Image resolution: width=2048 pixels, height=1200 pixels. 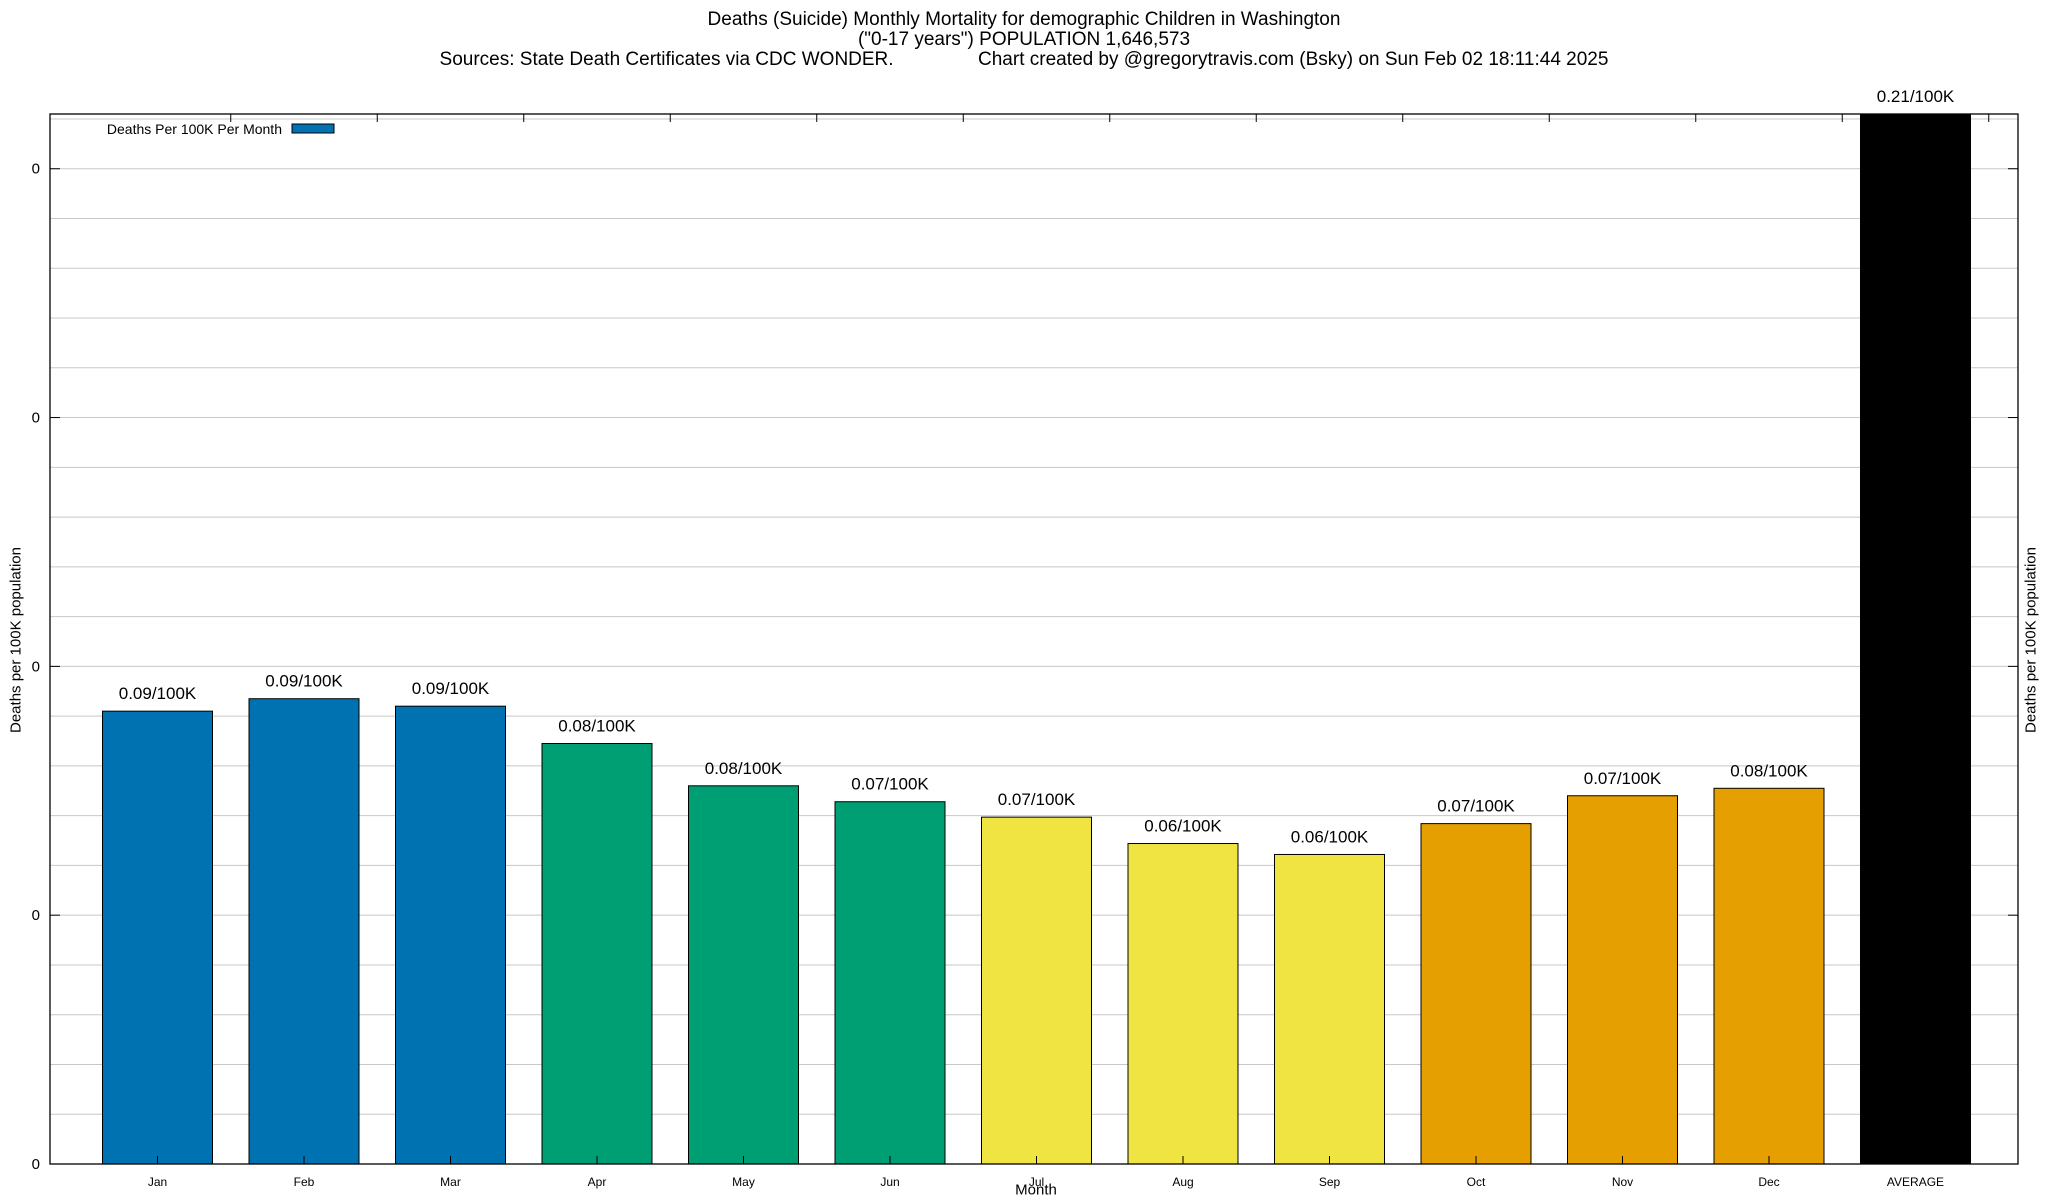 I want to click on bar-aug, so click(x=1183, y=1004).